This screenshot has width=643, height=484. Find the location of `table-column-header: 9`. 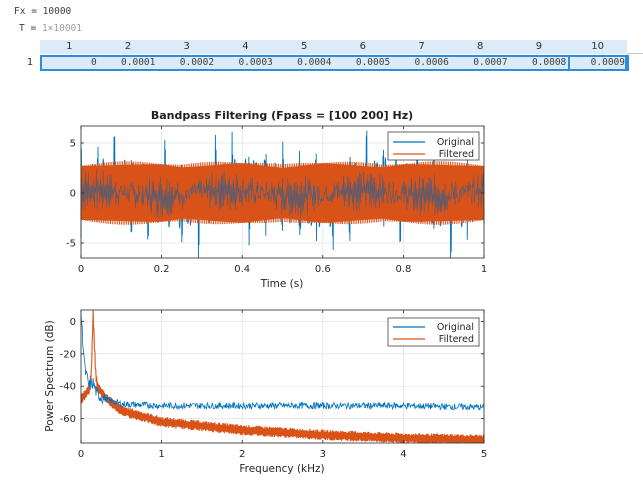

table-column-header: 9 is located at coordinates (539, 46).